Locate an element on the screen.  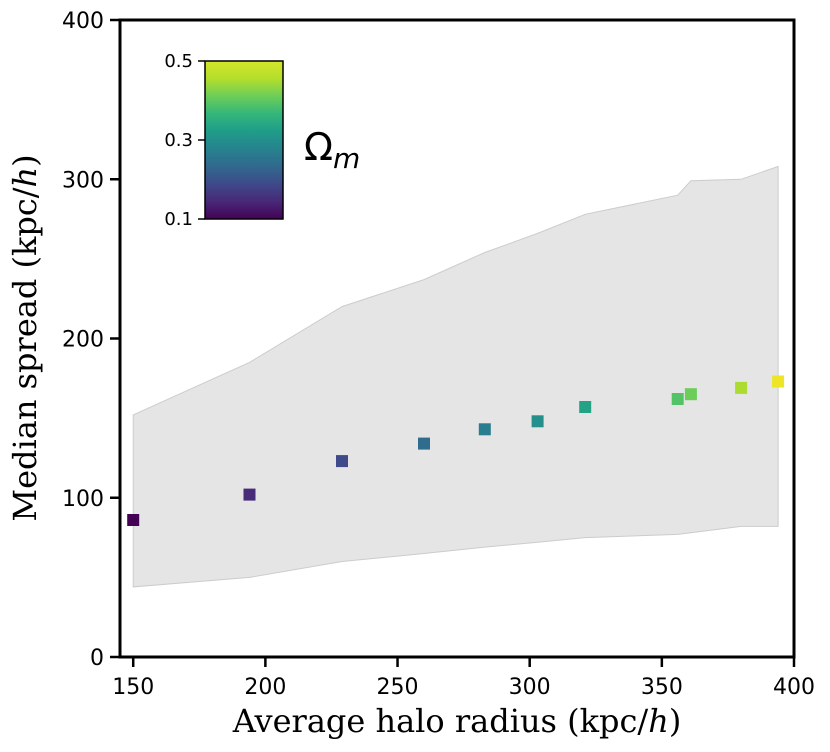
y-axis-label: Median spread (kpc/h) is located at coordinates (25, 337).